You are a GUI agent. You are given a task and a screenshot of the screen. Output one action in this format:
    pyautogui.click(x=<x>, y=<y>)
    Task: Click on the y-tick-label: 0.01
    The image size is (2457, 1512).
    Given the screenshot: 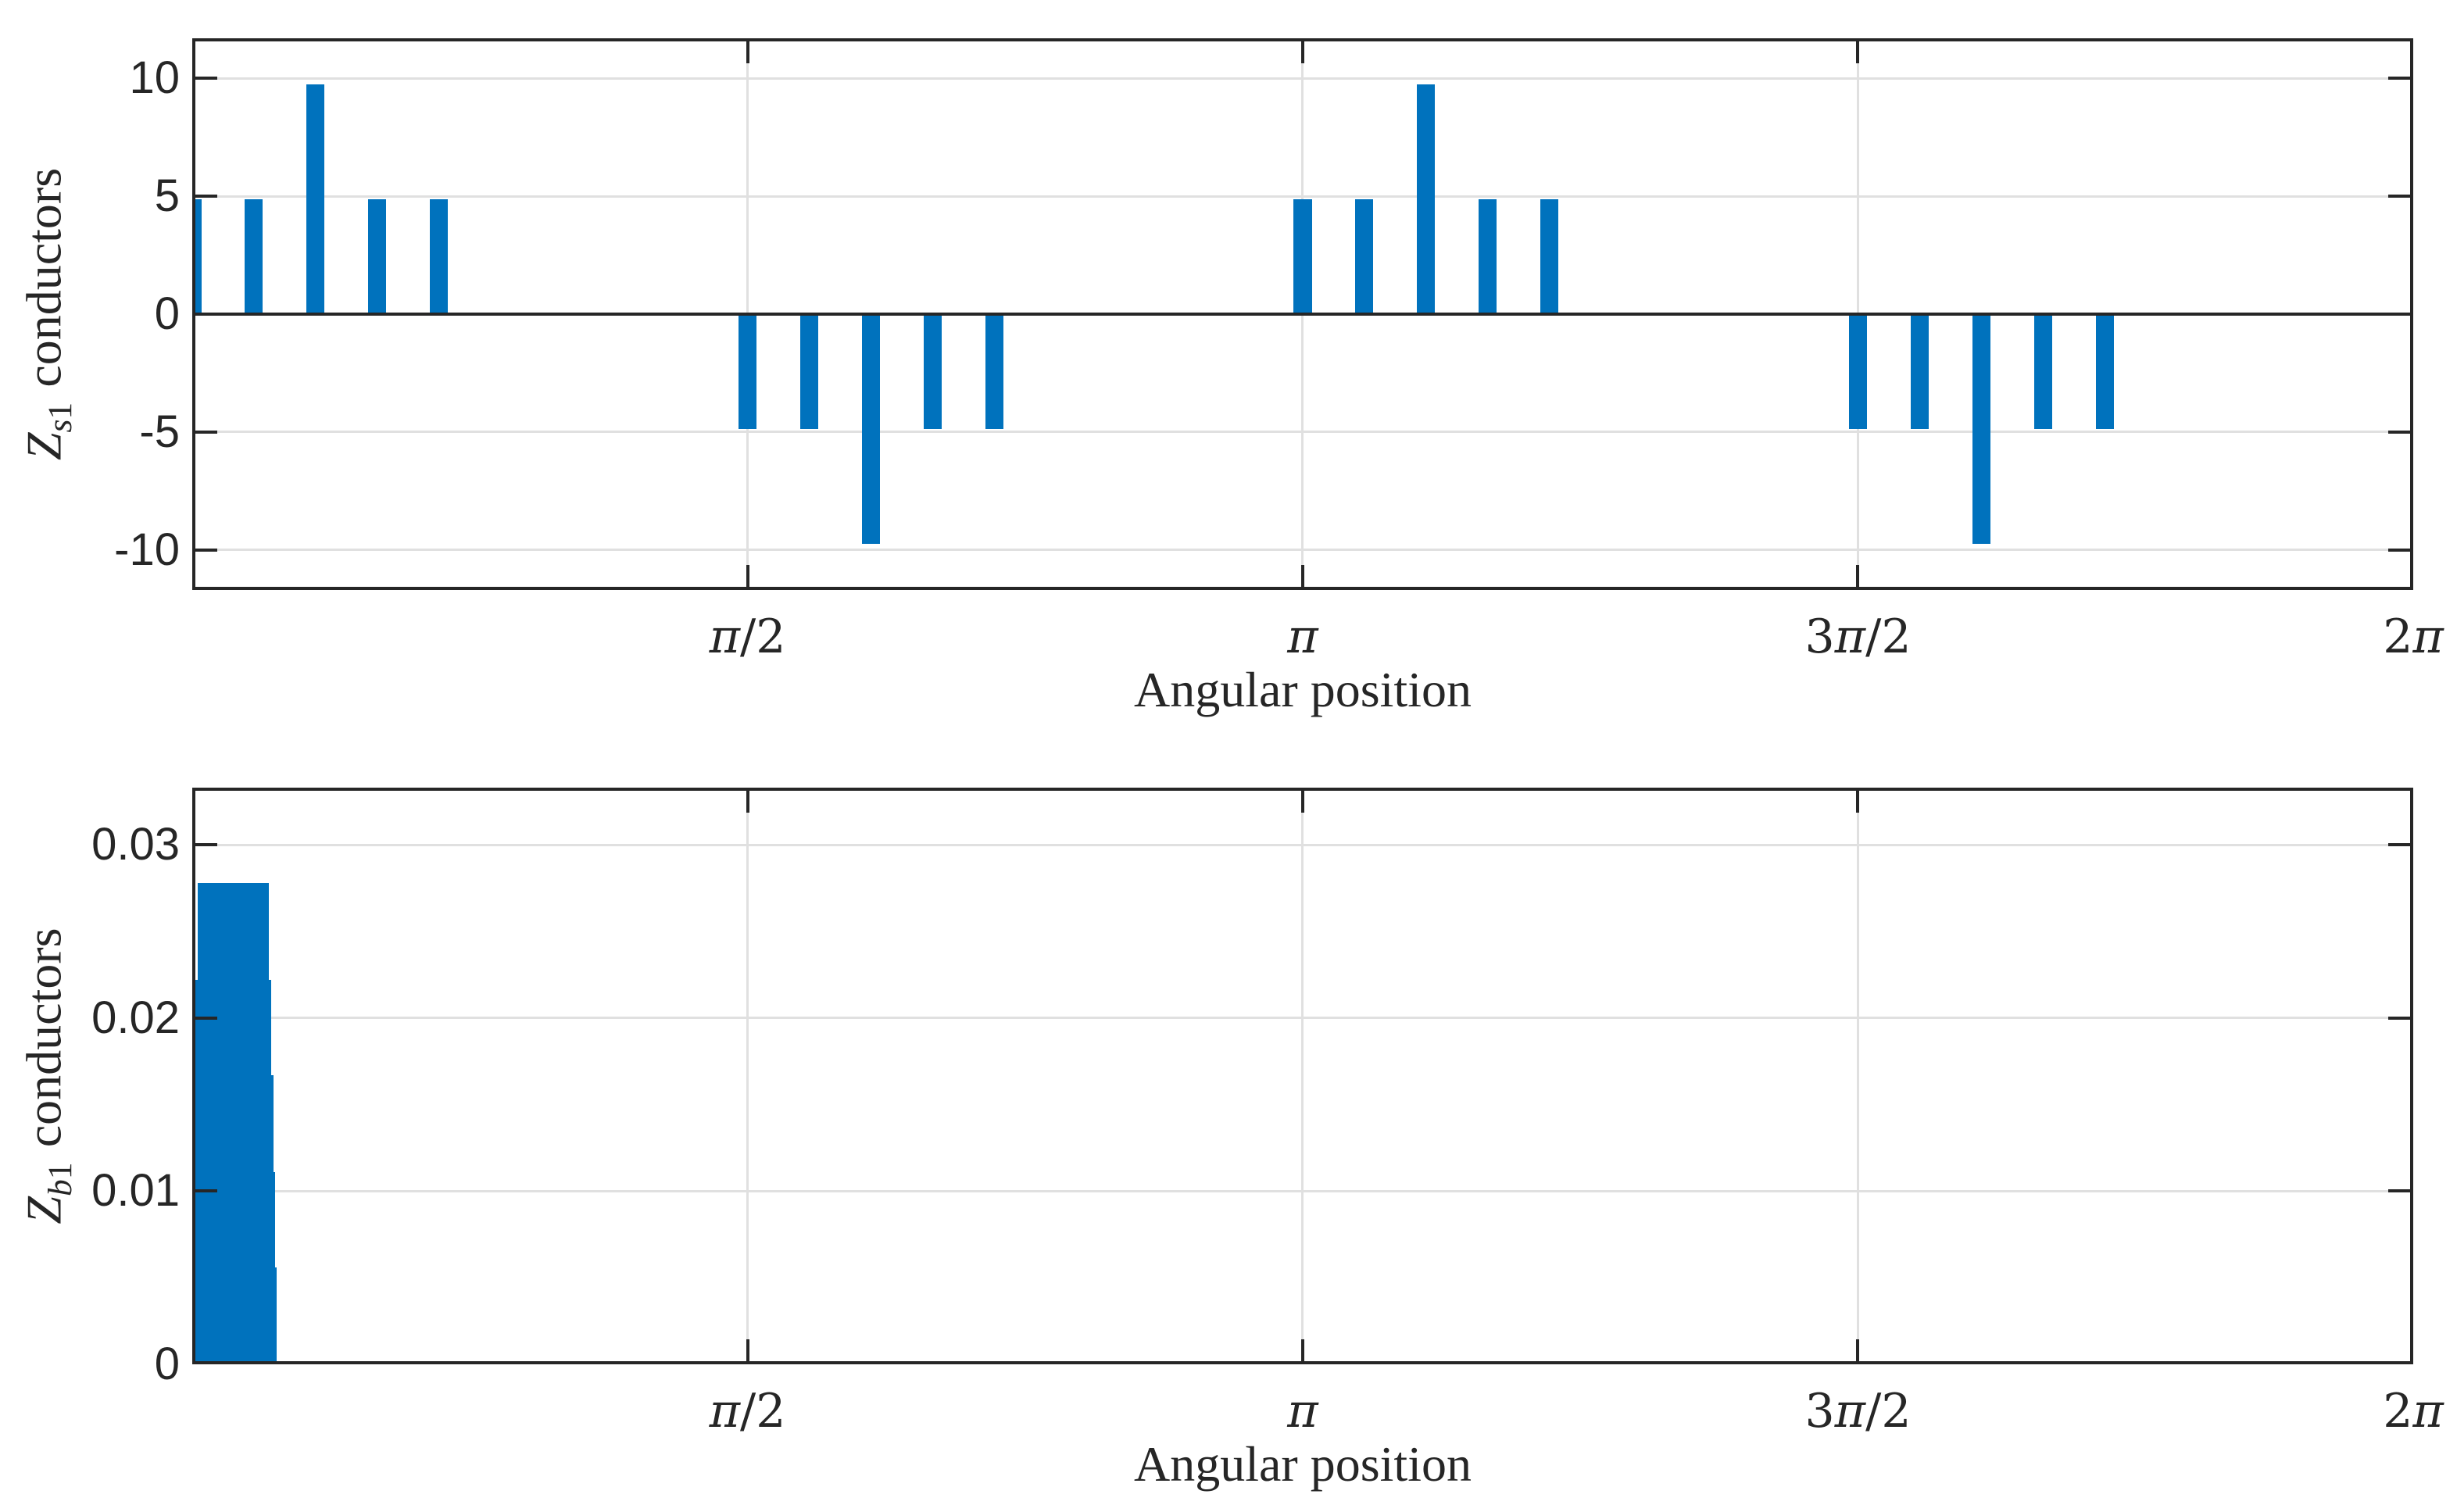 What is the action you would take?
    pyautogui.click(x=135, y=1191)
    